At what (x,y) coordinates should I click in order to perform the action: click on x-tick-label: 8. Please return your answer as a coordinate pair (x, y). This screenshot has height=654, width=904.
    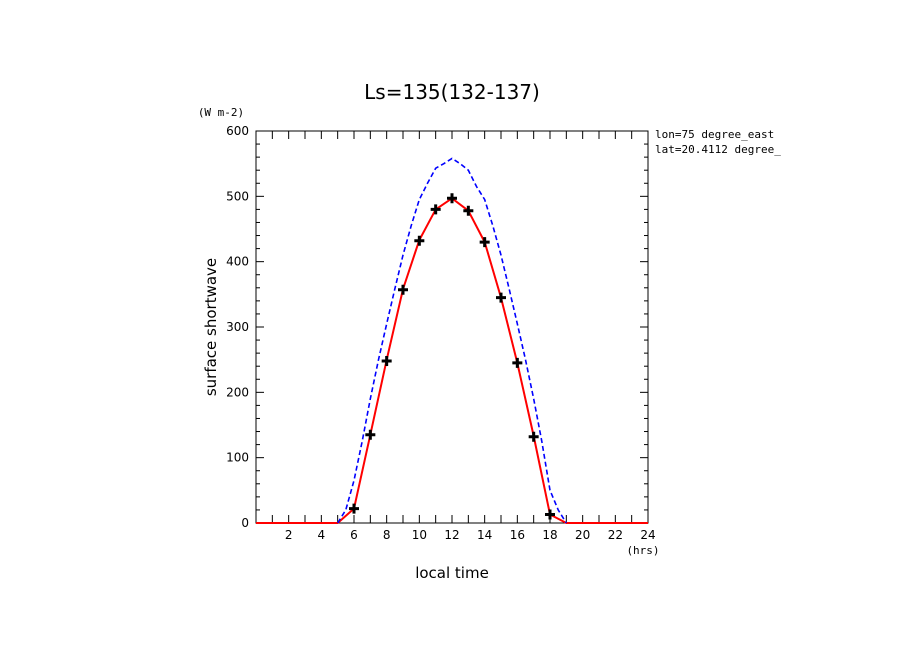
    Looking at the image, I should click on (387, 535).